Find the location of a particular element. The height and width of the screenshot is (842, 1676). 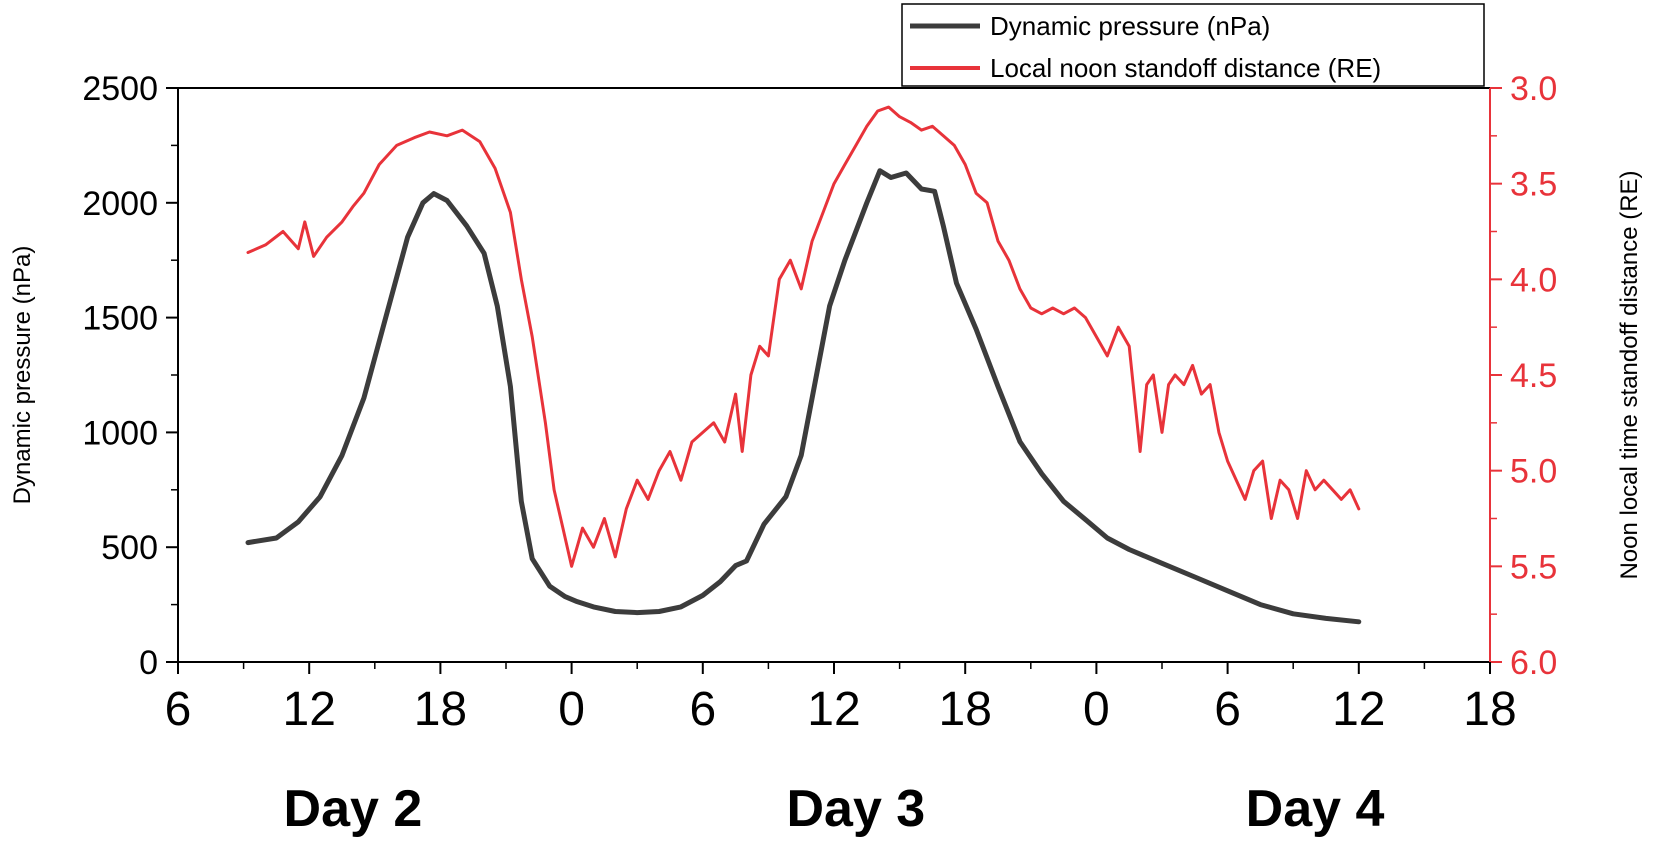

left-tick-label: 2500 is located at coordinates (120, 89).